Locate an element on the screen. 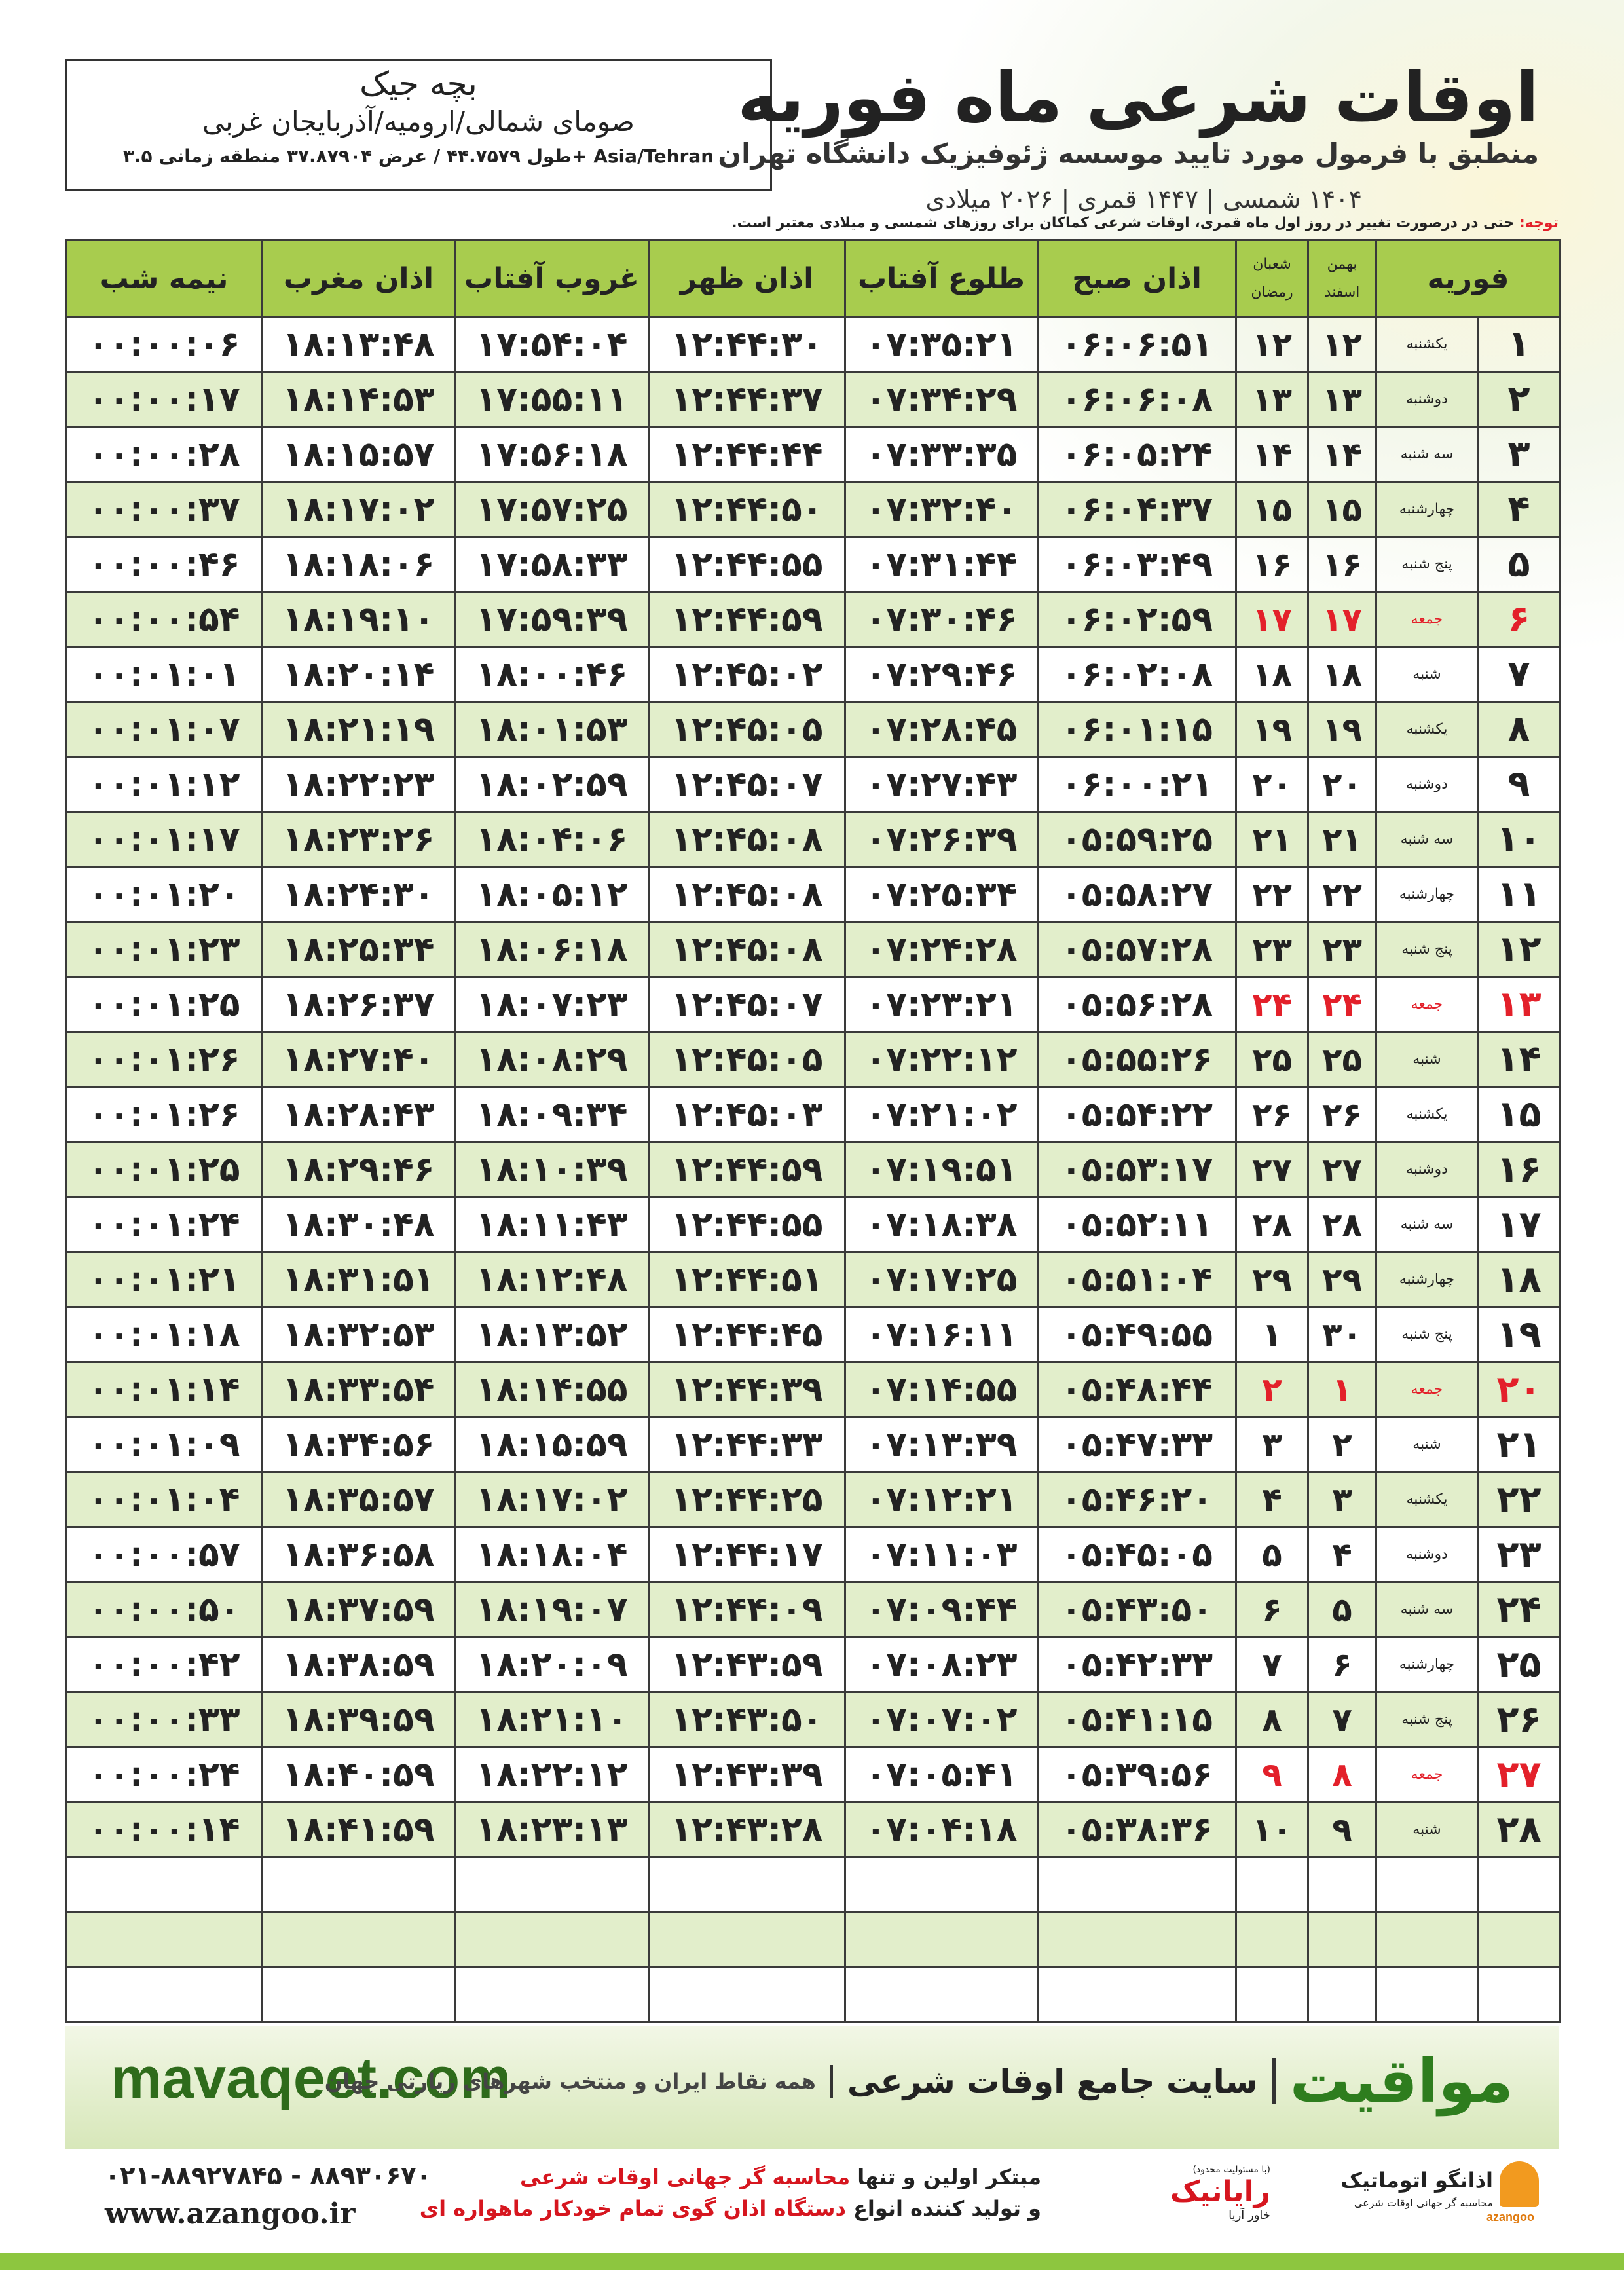 This screenshot has height=2270, width=1624. prayer-time: ۱۲:۴۵:۰۲ is located at coordinates (747, 674).